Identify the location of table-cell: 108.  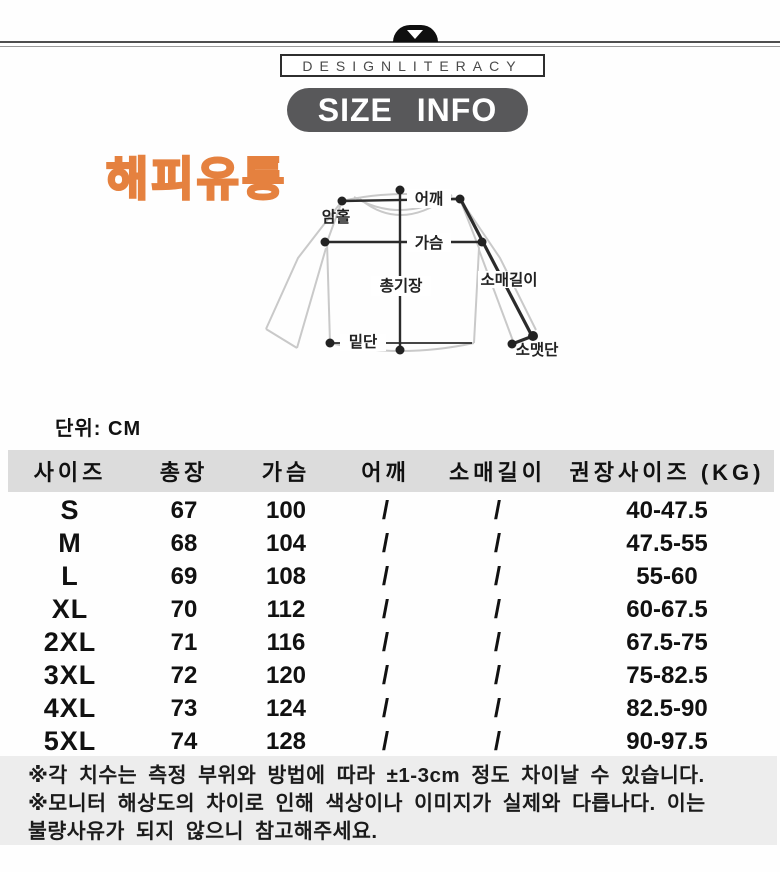
(286, 576).